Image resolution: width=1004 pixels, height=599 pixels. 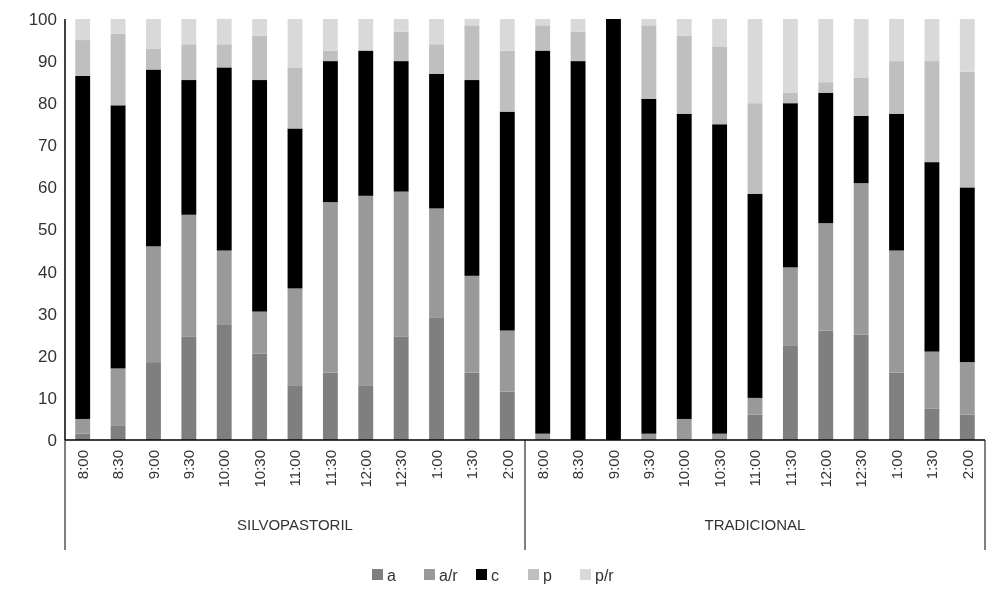 I want to click on y-tick-label: 40, so click(x=47, y=272).